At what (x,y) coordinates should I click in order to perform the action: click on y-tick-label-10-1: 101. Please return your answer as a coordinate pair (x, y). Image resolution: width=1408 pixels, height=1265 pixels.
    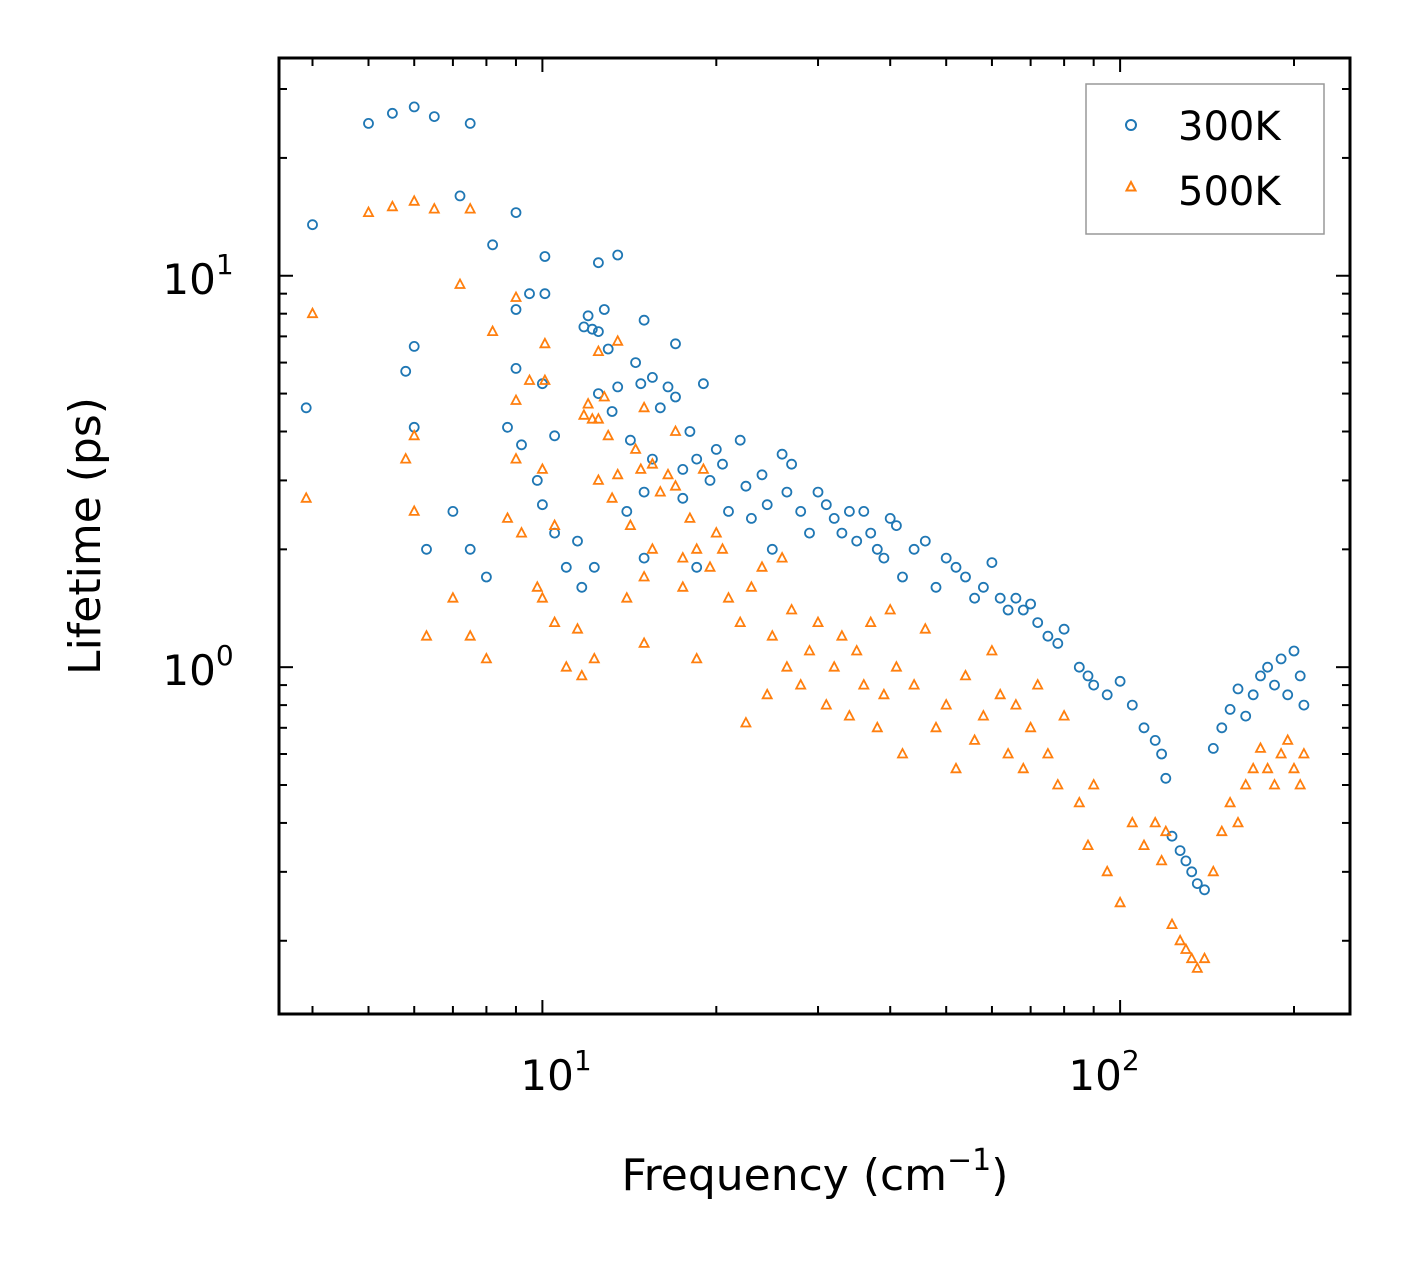
    Looking at the image, I should click on (197, 276).